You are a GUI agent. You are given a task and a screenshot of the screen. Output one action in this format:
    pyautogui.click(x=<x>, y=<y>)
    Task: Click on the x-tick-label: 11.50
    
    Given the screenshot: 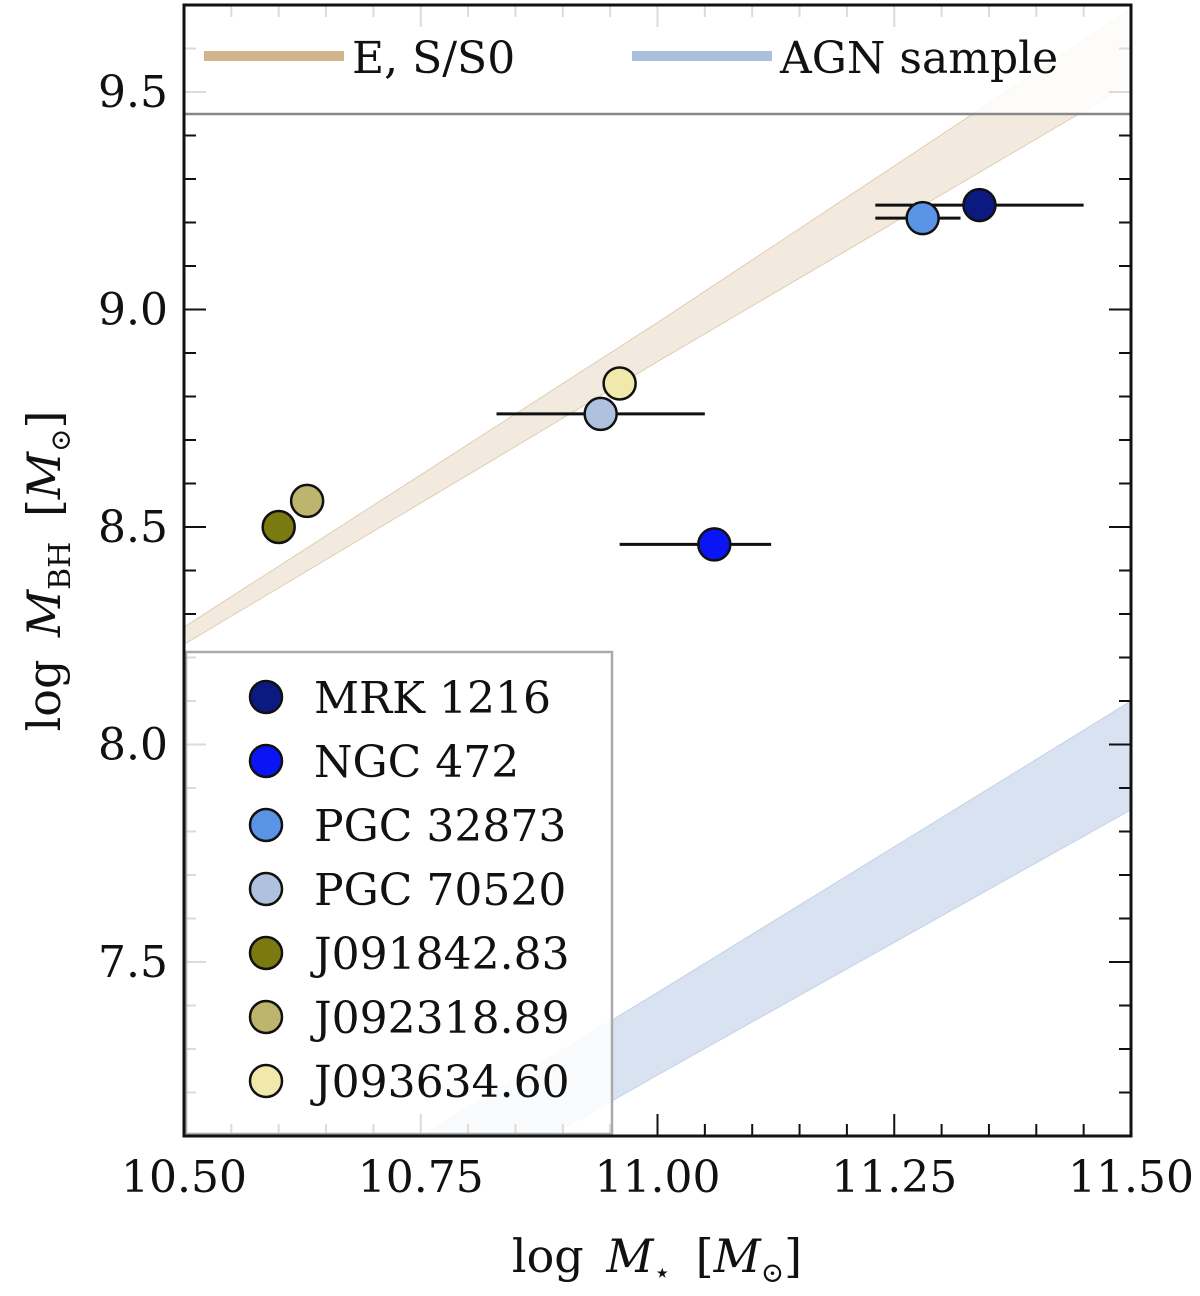 What is the action you would take?
    pyautogui.click(x=1131, y=1177)
    